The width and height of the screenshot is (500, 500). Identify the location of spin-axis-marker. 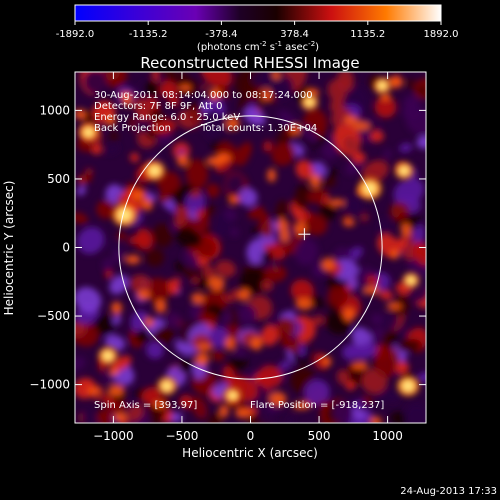
(304, 234).